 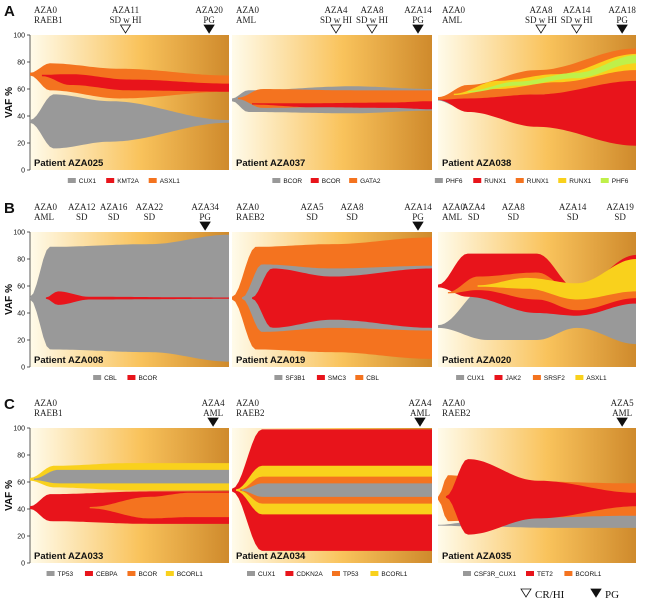 I want to click on legend-label: TET2, so click(x=545, y=574).